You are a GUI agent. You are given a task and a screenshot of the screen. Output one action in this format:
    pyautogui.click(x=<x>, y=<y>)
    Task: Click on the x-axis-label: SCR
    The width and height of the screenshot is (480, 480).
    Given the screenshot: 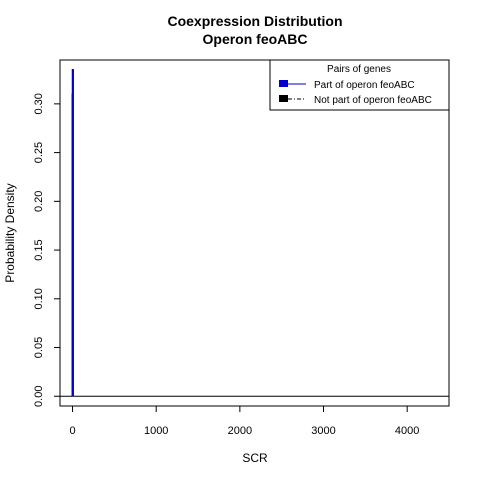 What is the action you would take?
    pyautogui.click(x=255, y=458)
    